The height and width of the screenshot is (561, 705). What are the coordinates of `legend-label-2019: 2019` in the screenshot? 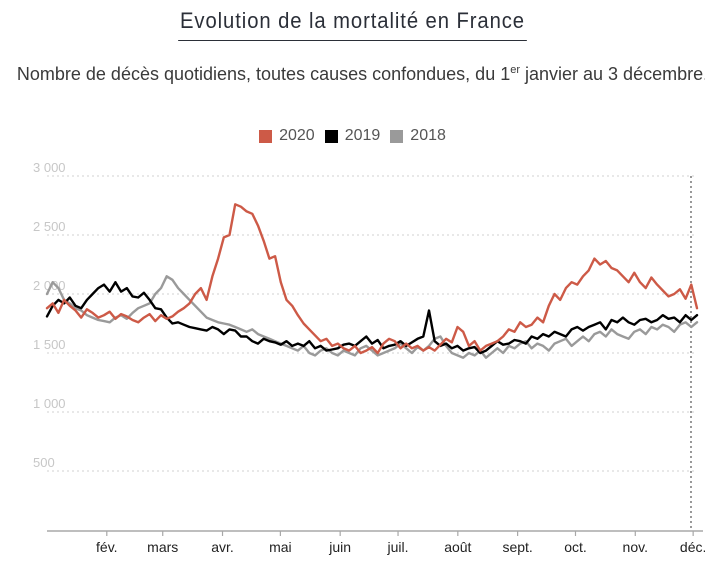 It's located at (362, 135).